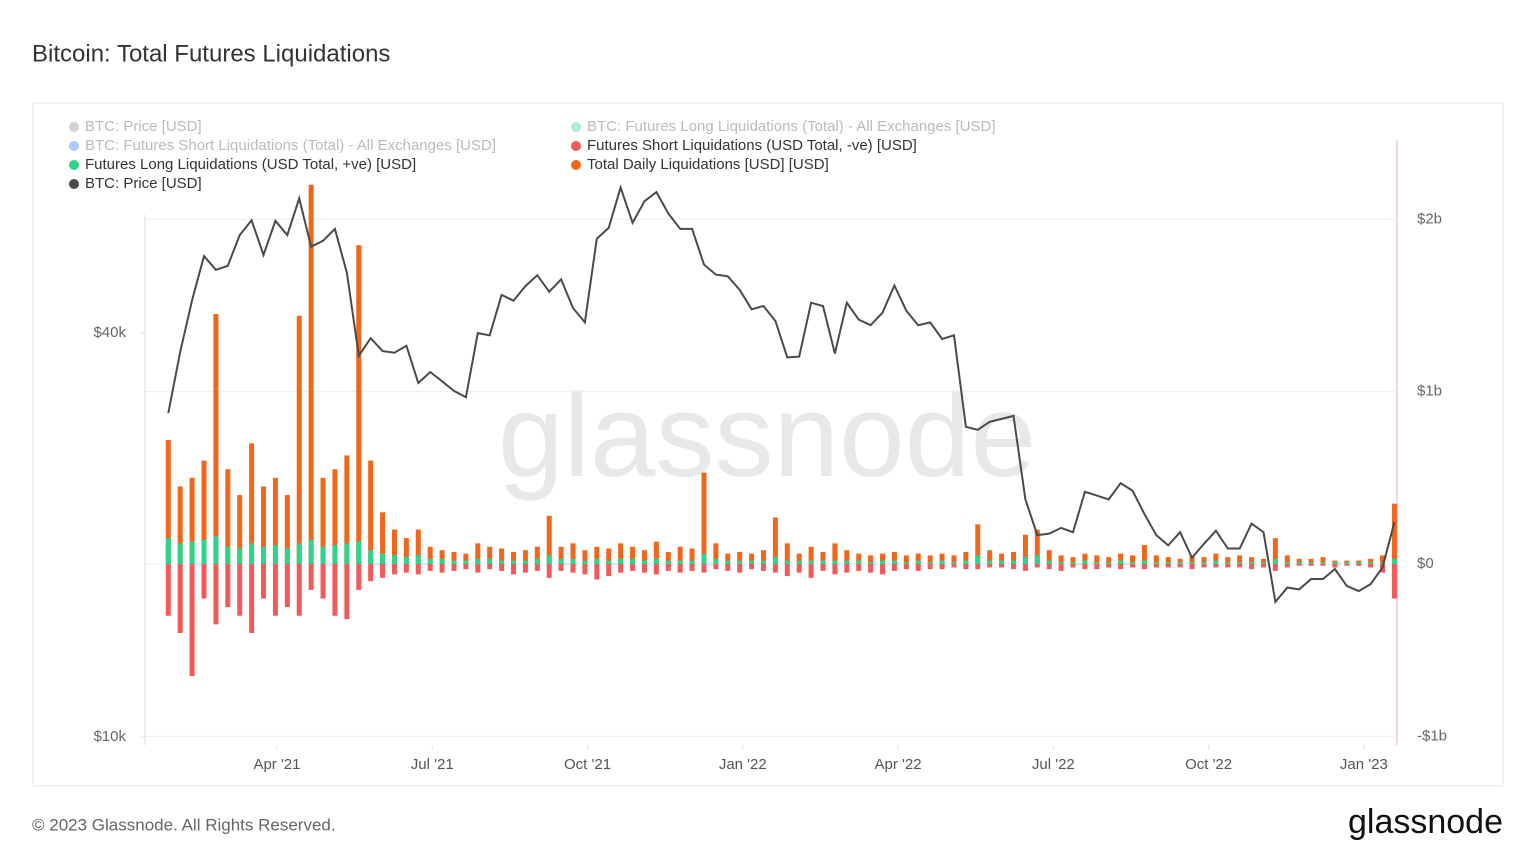  I want to click on x-tick-label: Apr '22, so click(898, 764).